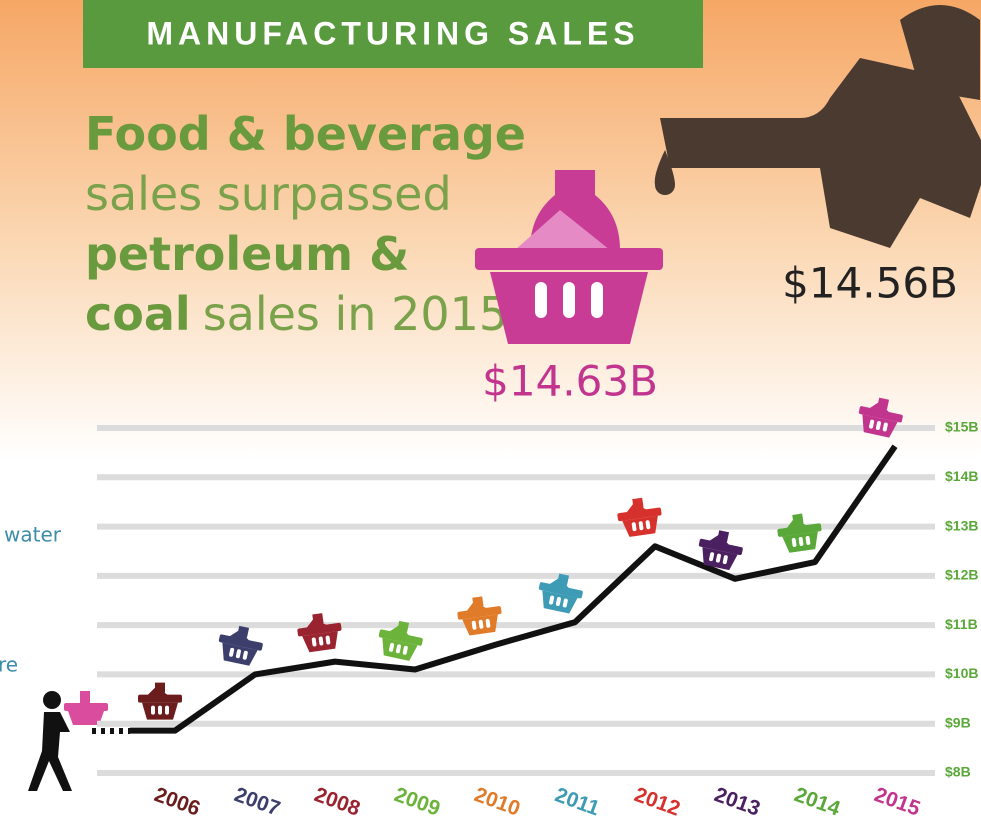 This screenshot has height=837, width=981. I want to click on y-tick-label: $8B, so click(958, 772).